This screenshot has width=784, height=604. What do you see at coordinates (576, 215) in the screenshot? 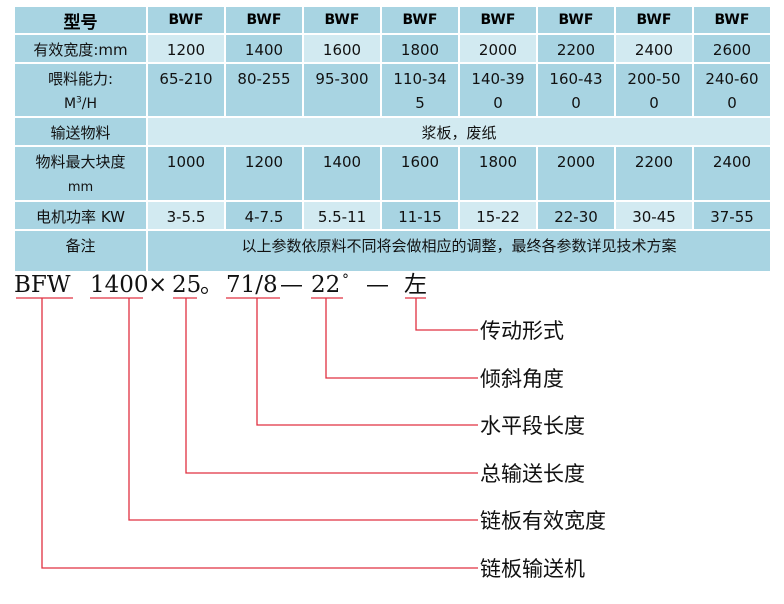
I see `cell: 22-30` at bounding box center [576, 215].